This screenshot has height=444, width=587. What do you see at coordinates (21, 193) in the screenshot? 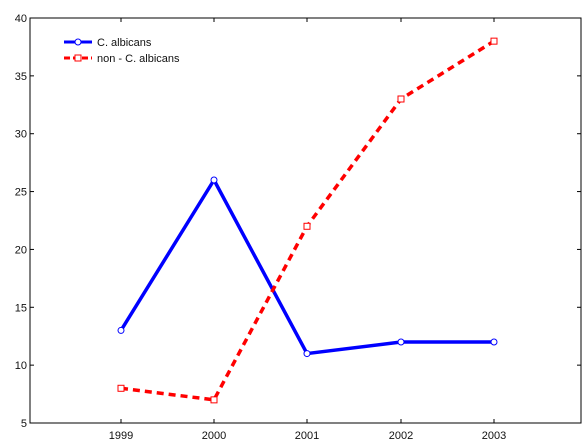
I see `y-tick-label: 25` at bounding box center [21, 193].